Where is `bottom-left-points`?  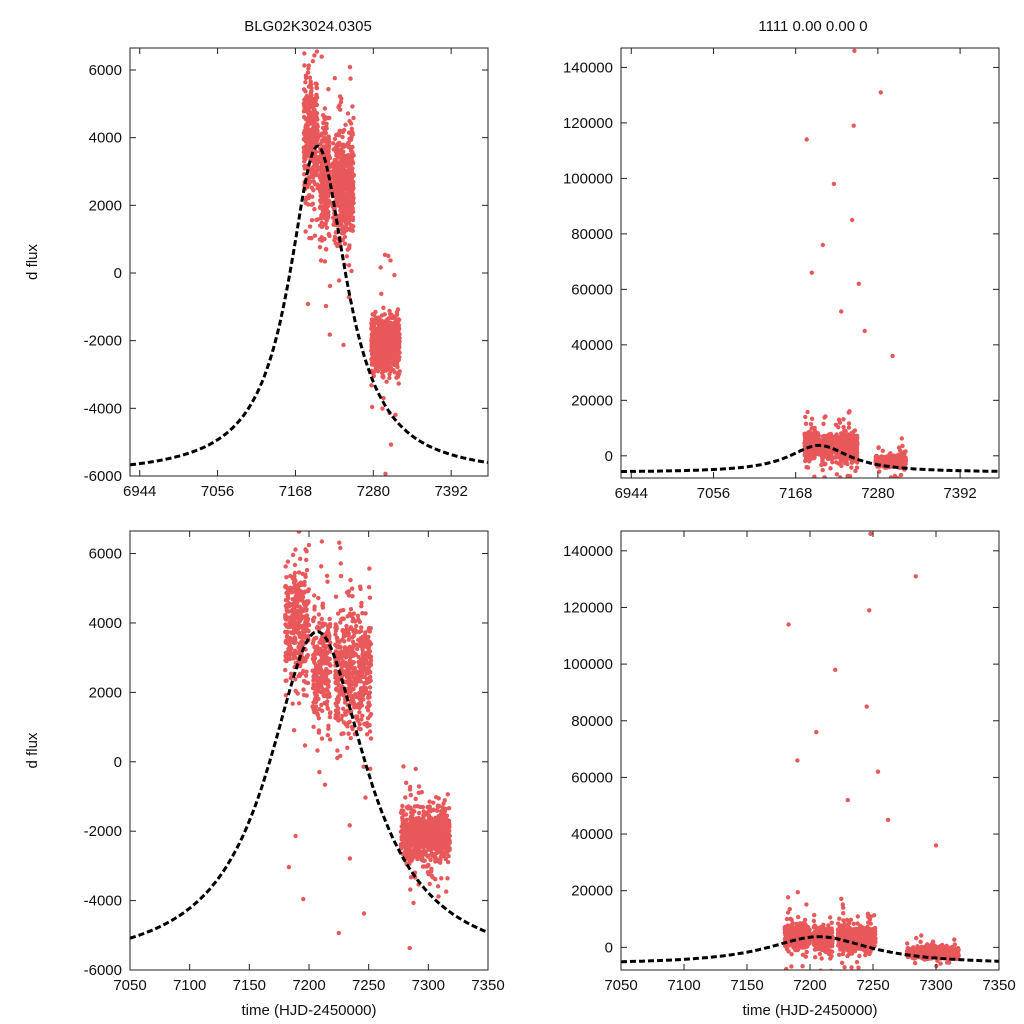
bottom-left-points is located at coordinates (367, 674).